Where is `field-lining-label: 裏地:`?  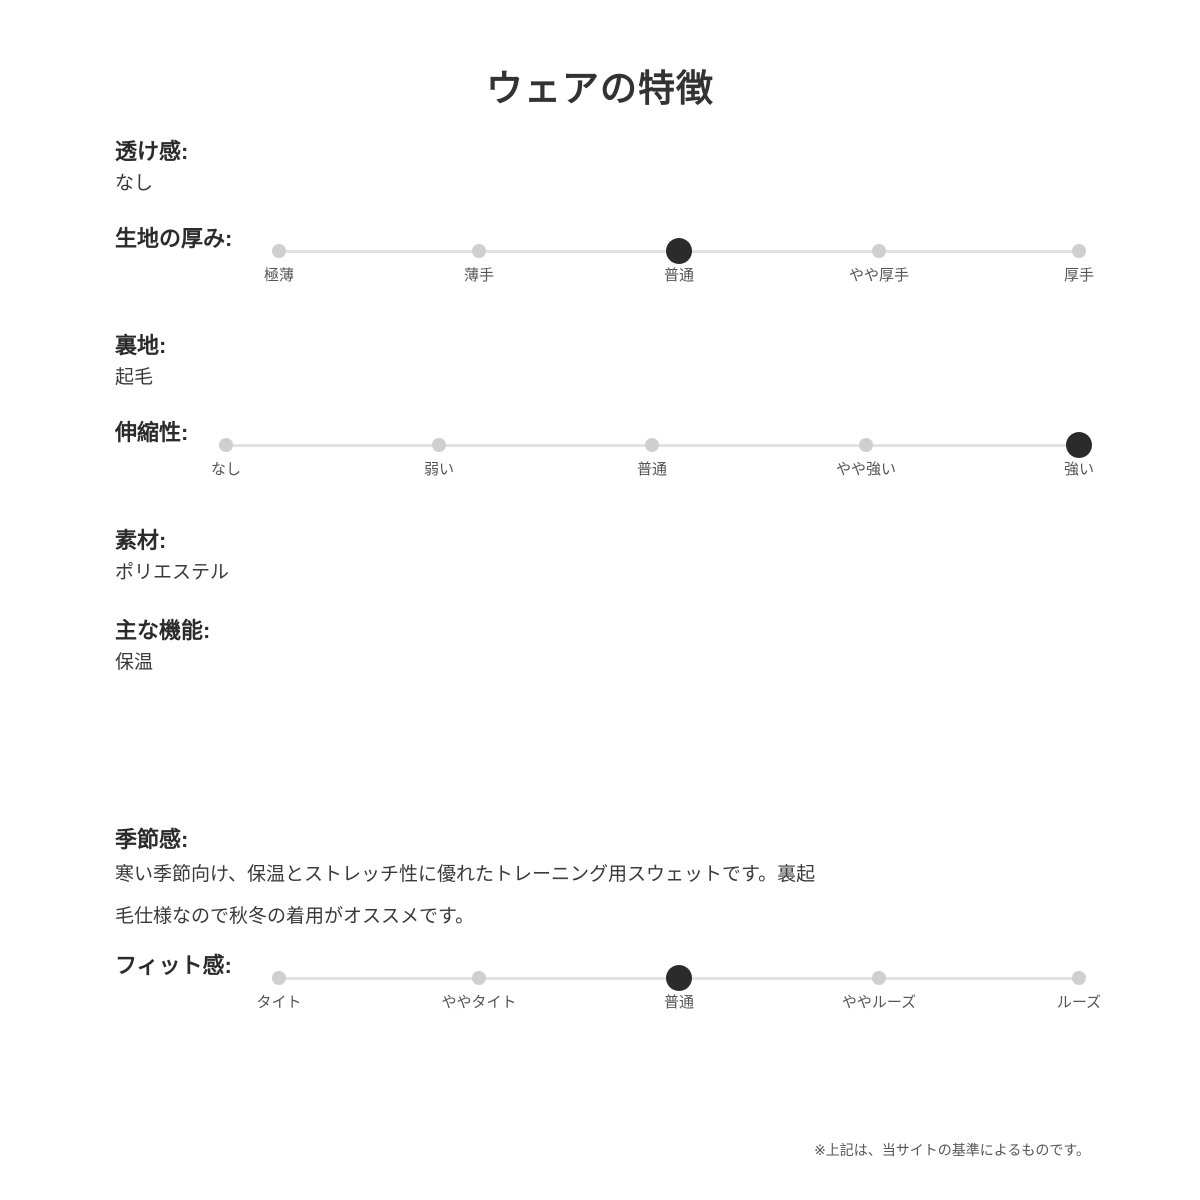
field-lining-label: 裏地: is located at coordinates (141, 345).